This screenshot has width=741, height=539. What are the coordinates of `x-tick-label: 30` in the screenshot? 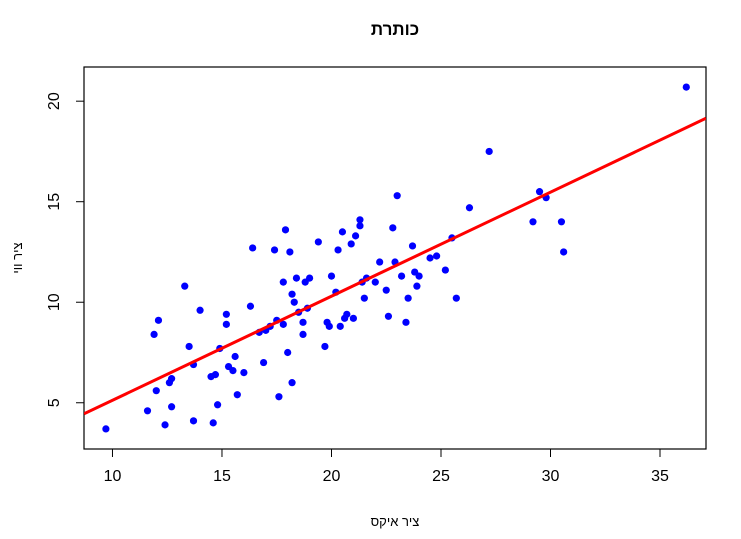 It's located at (551, 476).